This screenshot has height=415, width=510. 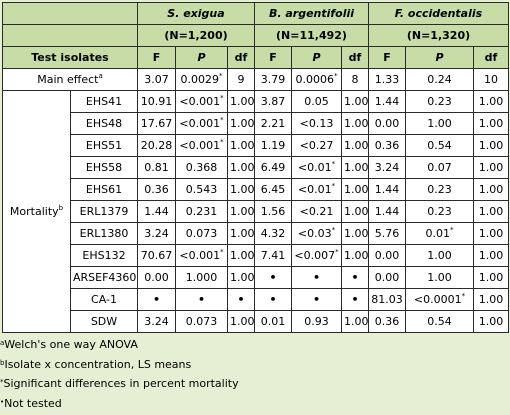 What do you see at coordinates (316, 233) in the screenshot?
I see `table-cell: <0.03*` at bounding box center [316, 233].